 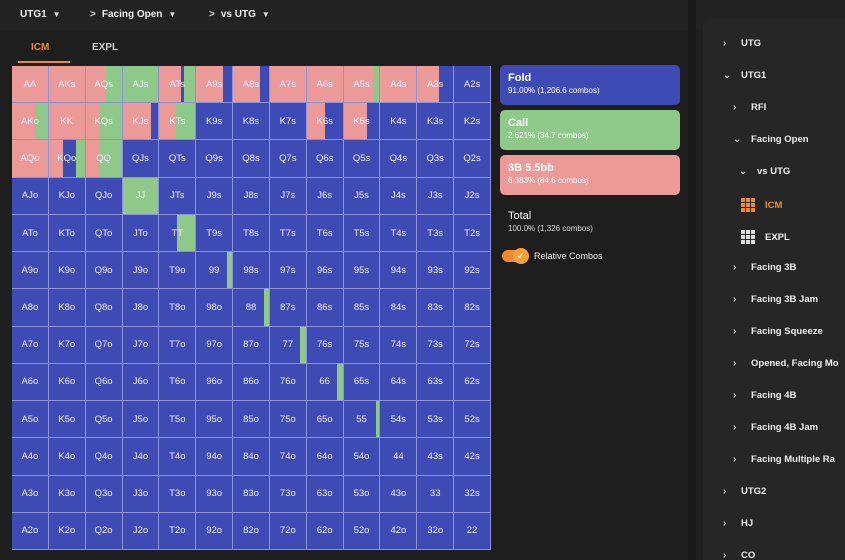 I want to click on hand-cell: 64o, so click(x=325, y=457).